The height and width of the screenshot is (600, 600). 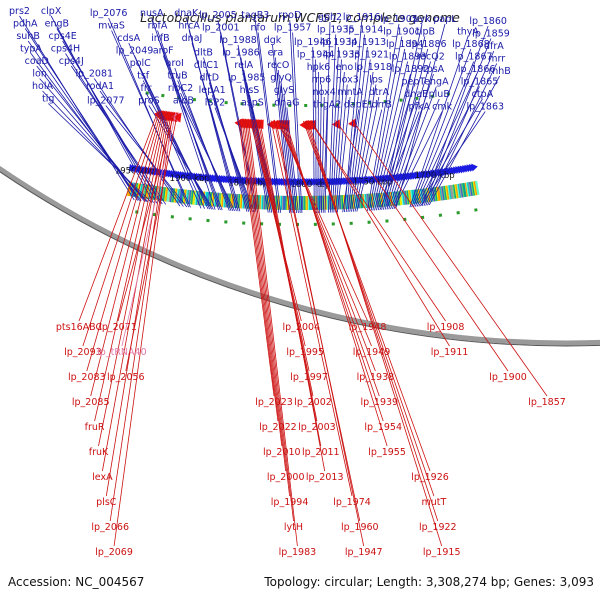 What do you see at coordinates (330, 17) in the screenshot?
I see `forward-gene-label: gph2` at bounding box center [330, 17].